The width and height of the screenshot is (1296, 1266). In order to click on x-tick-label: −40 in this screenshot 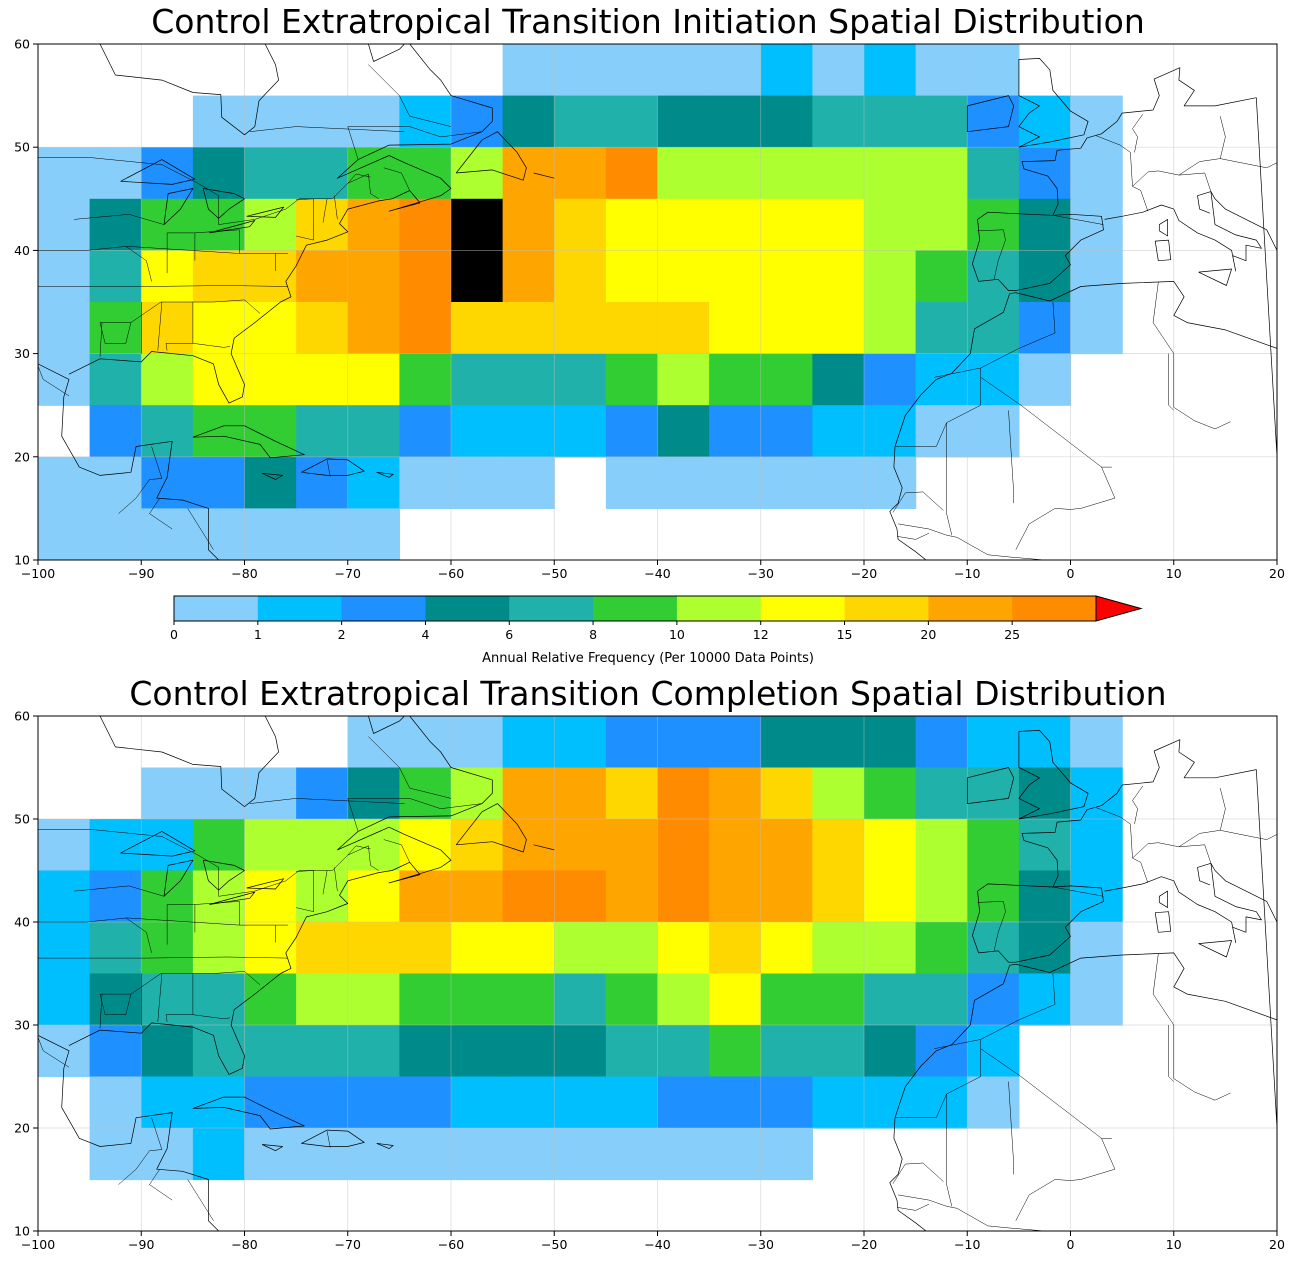, I will do `click(657, 573)`.